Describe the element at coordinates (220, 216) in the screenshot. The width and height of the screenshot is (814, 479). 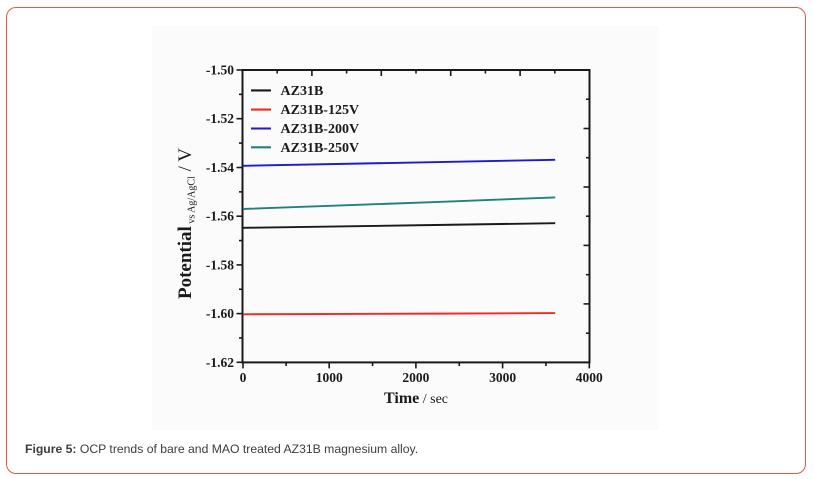
I see `svg-text: -1.56` at that location.